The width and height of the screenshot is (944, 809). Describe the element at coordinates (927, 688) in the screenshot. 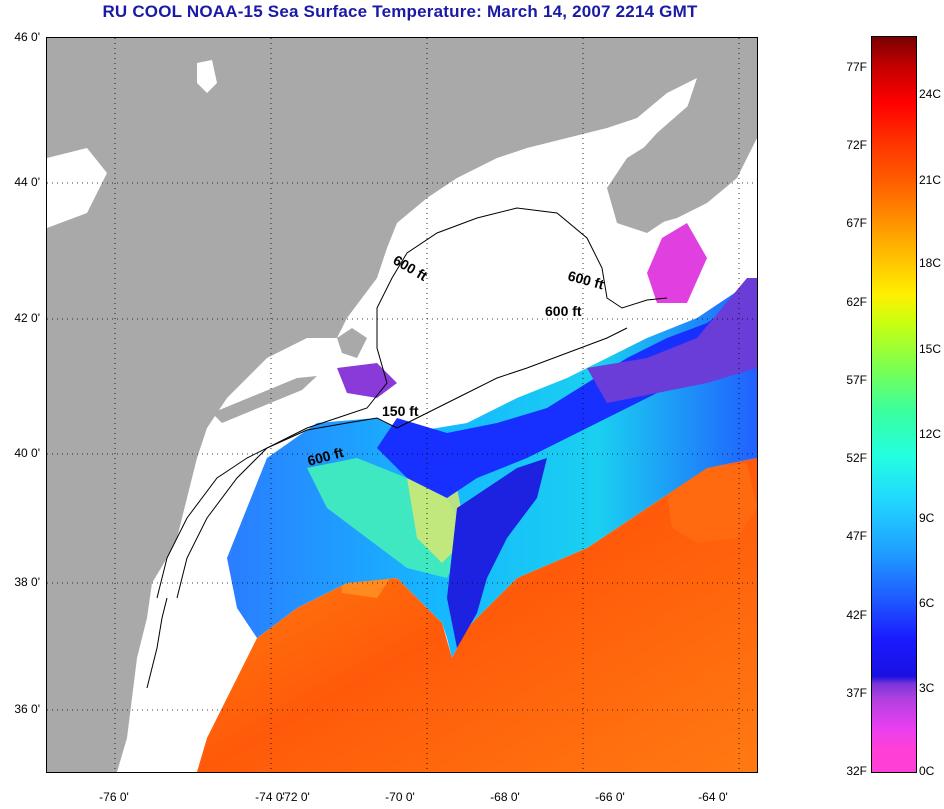

I see `colorbar-celsius-label: 3C` at that location.